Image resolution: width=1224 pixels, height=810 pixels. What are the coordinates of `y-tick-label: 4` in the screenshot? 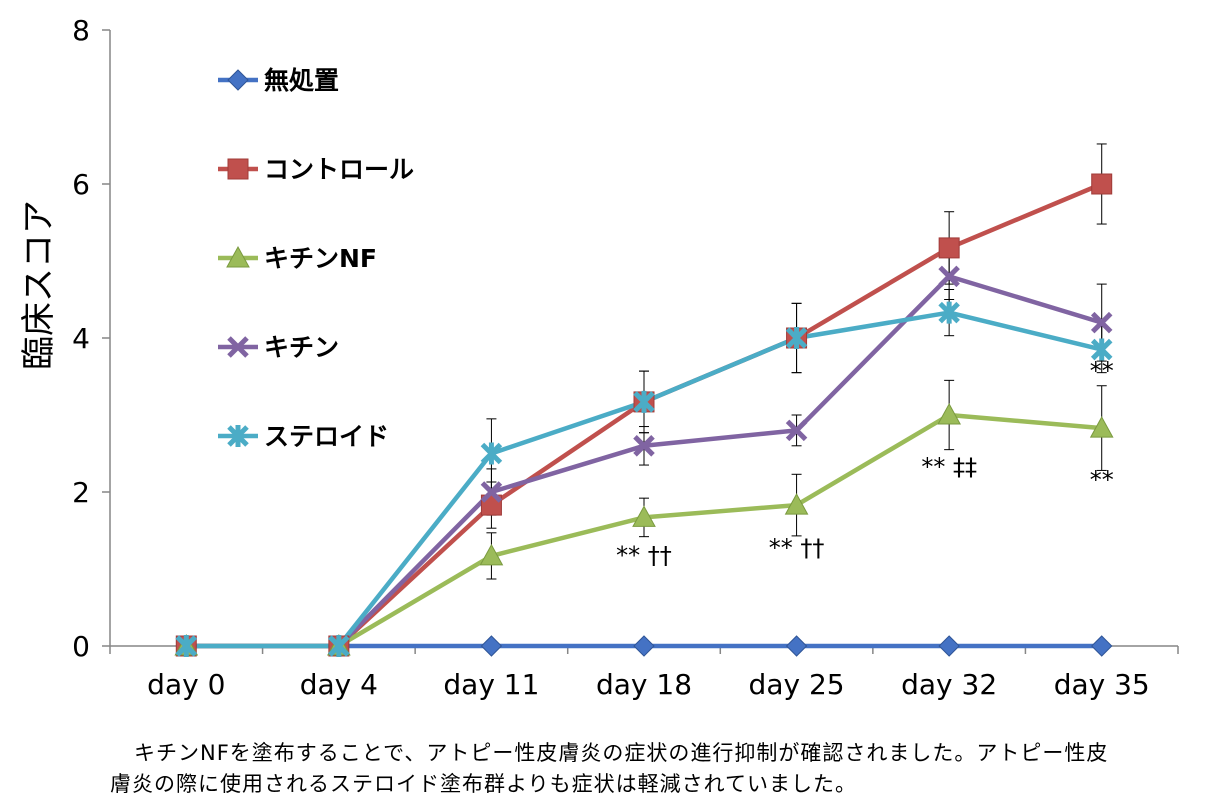 It's located at (81, 338).